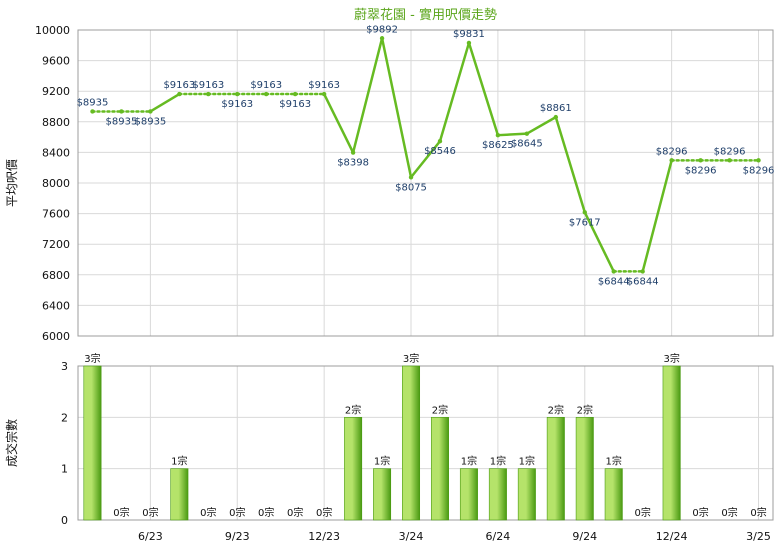  Describe the element at coordinates (237, 536) in the screenshot. I see `x-tick-label: 9/23` at that location.